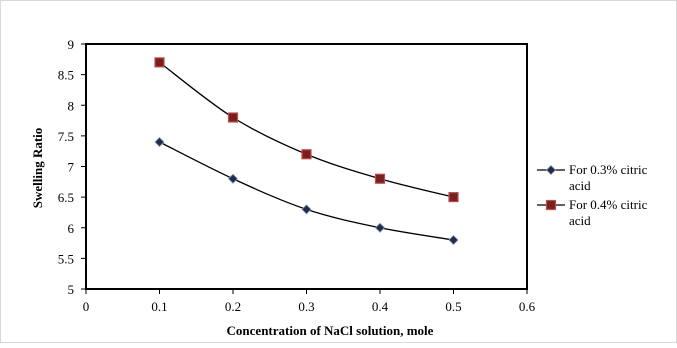 This screenshot has width=677, height=348. What do you see at coordinates (71, 105) in the screenshot?
I see `y-tick-label: 8` at bounding box center [71, 105].